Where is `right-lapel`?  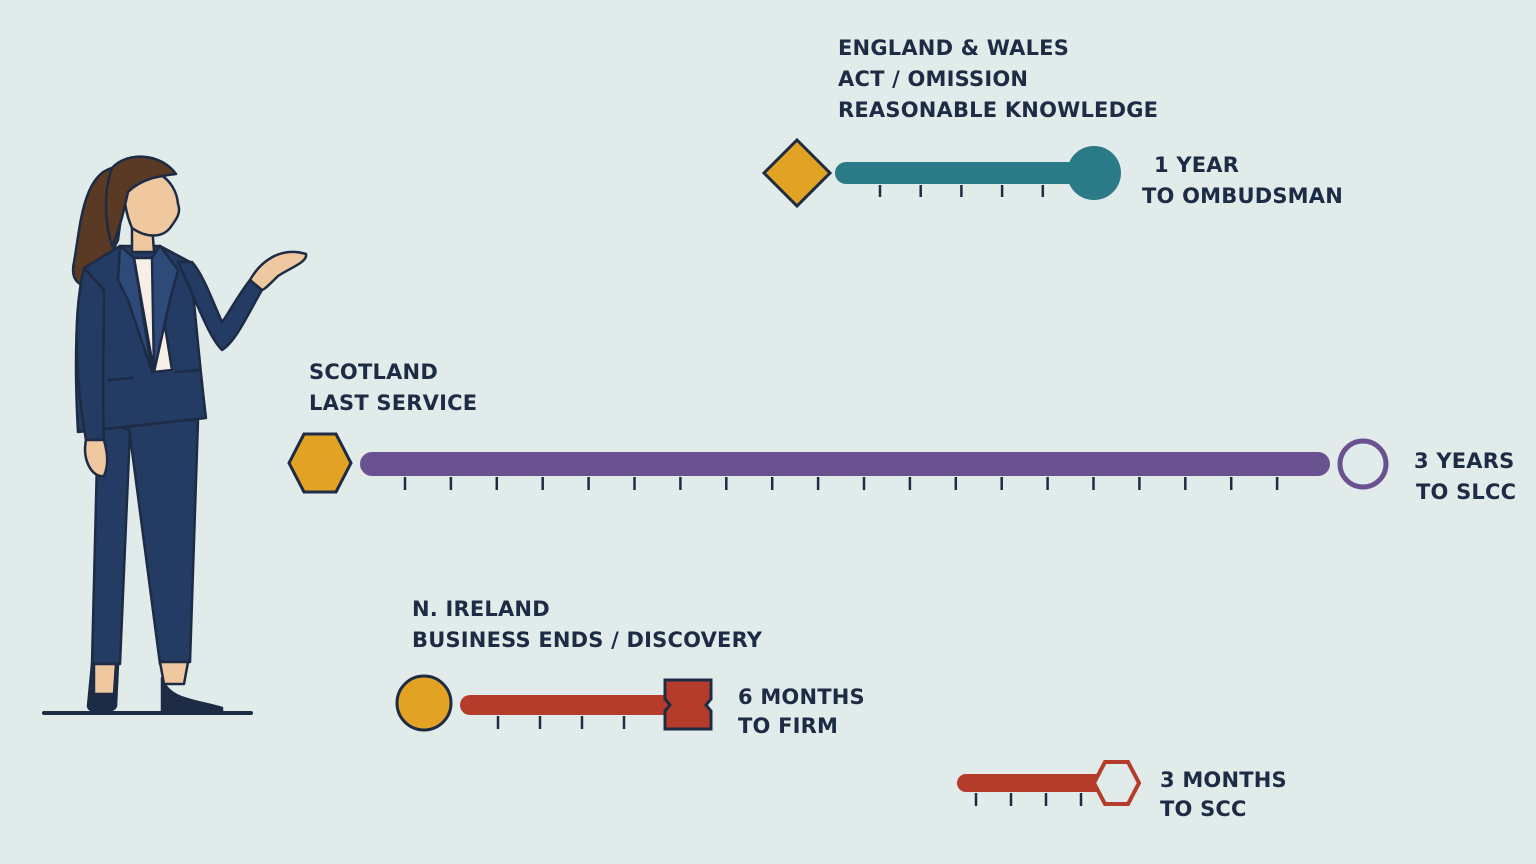 right-lapel is located at coordinates (165, 309).